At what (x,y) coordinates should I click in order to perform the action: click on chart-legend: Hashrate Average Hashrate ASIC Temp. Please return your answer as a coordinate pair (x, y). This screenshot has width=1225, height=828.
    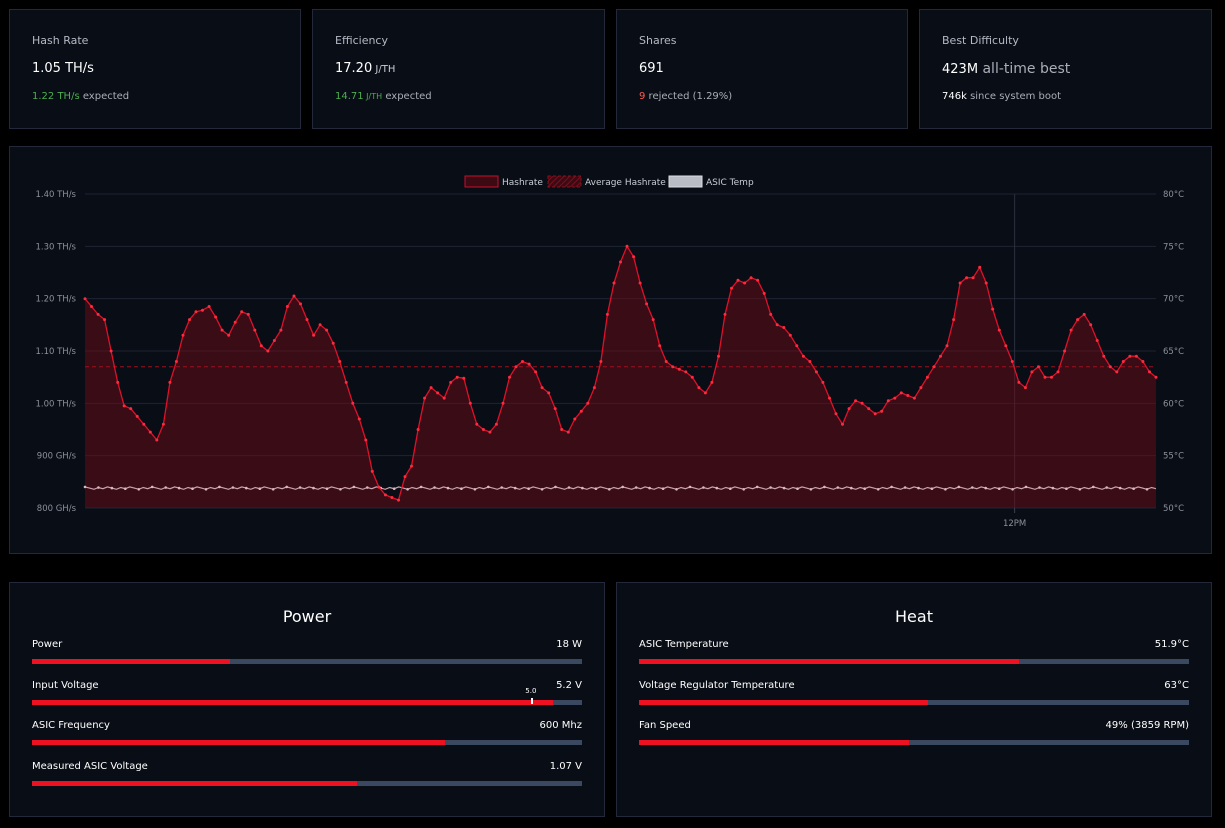
    Looking at the image, I should click on (609, 181).